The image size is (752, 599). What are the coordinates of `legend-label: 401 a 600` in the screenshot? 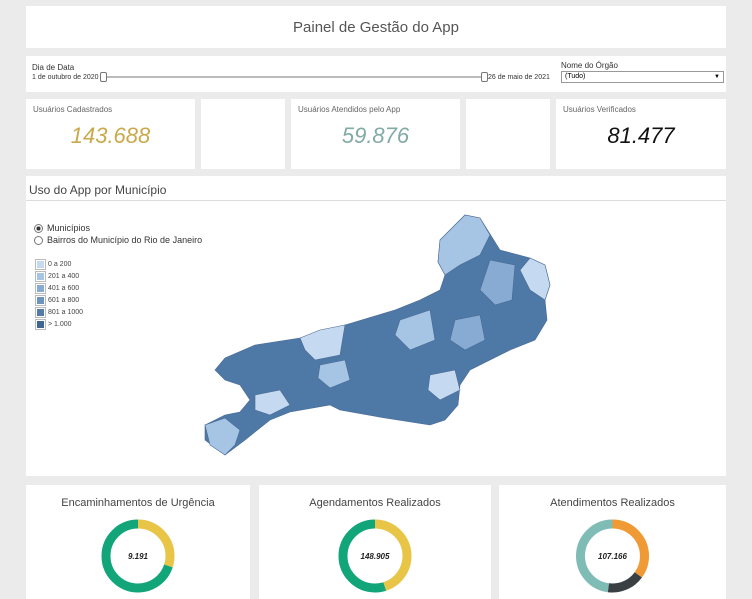 It's located at (64, 288).